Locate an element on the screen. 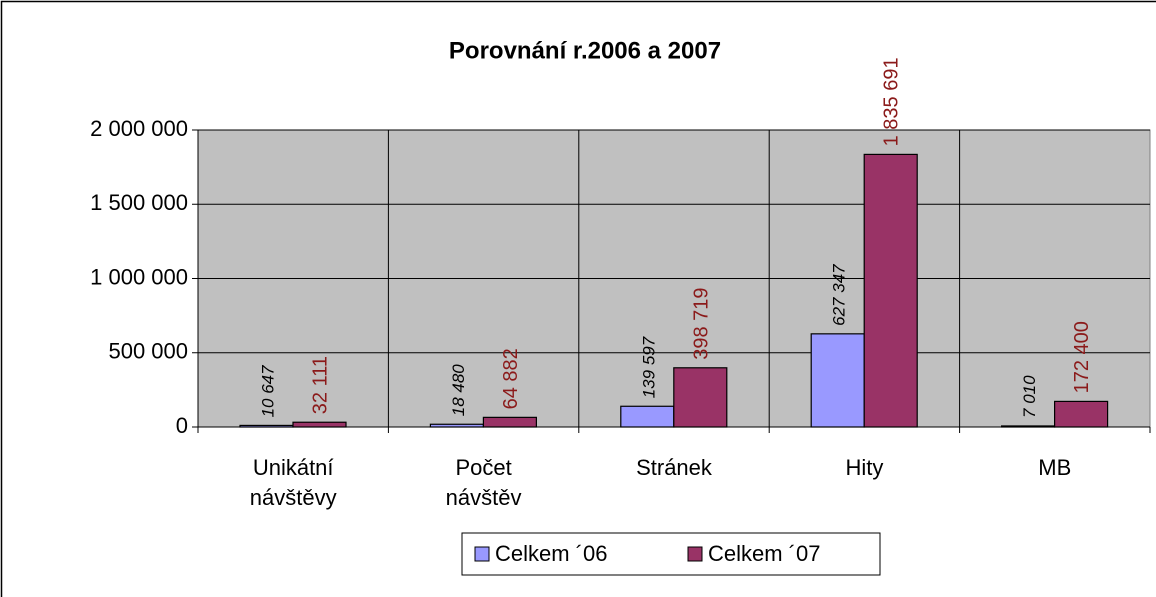 The width and height of the screenshot is (1156, 597). data-label: 1 835 691 is located at coordinates (892, 101).